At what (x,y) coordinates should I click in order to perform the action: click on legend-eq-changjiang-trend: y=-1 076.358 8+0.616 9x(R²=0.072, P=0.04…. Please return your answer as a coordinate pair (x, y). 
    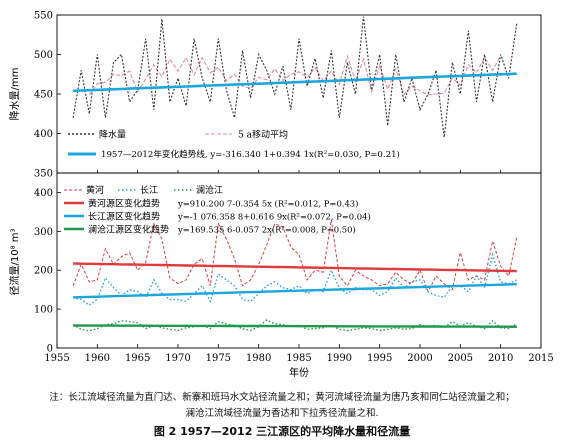
    Looking at the image, I should click on (274, 217).